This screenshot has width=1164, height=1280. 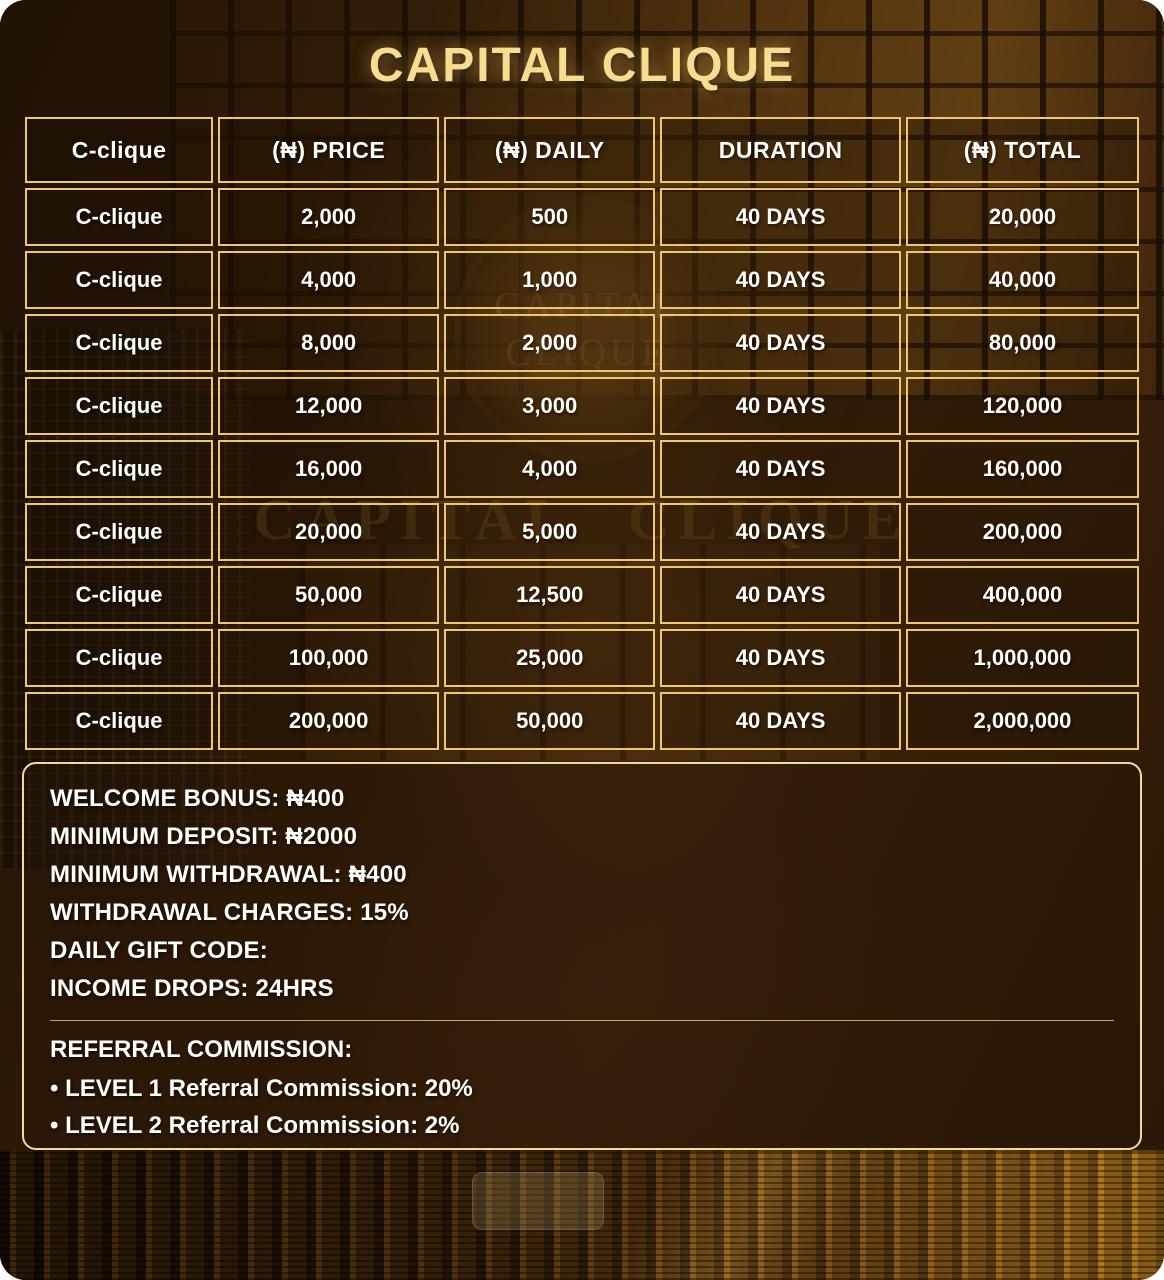 I want to click on table-cell: 12,000, so click(x=329, y=406).